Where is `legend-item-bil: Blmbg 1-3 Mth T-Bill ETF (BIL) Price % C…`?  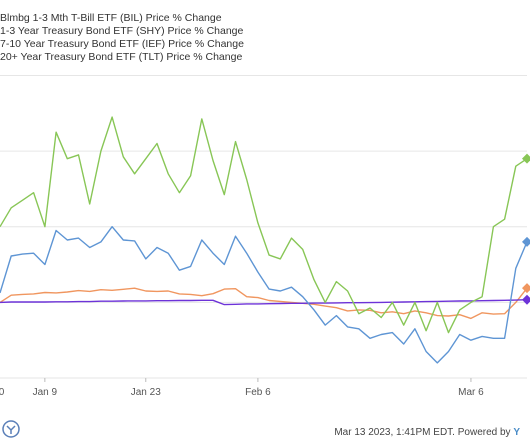
legend-item-bil: Blmbg 1-3 Mth T-Bill ETF (BIL) Price % C… is located at coordinates (122, 18).